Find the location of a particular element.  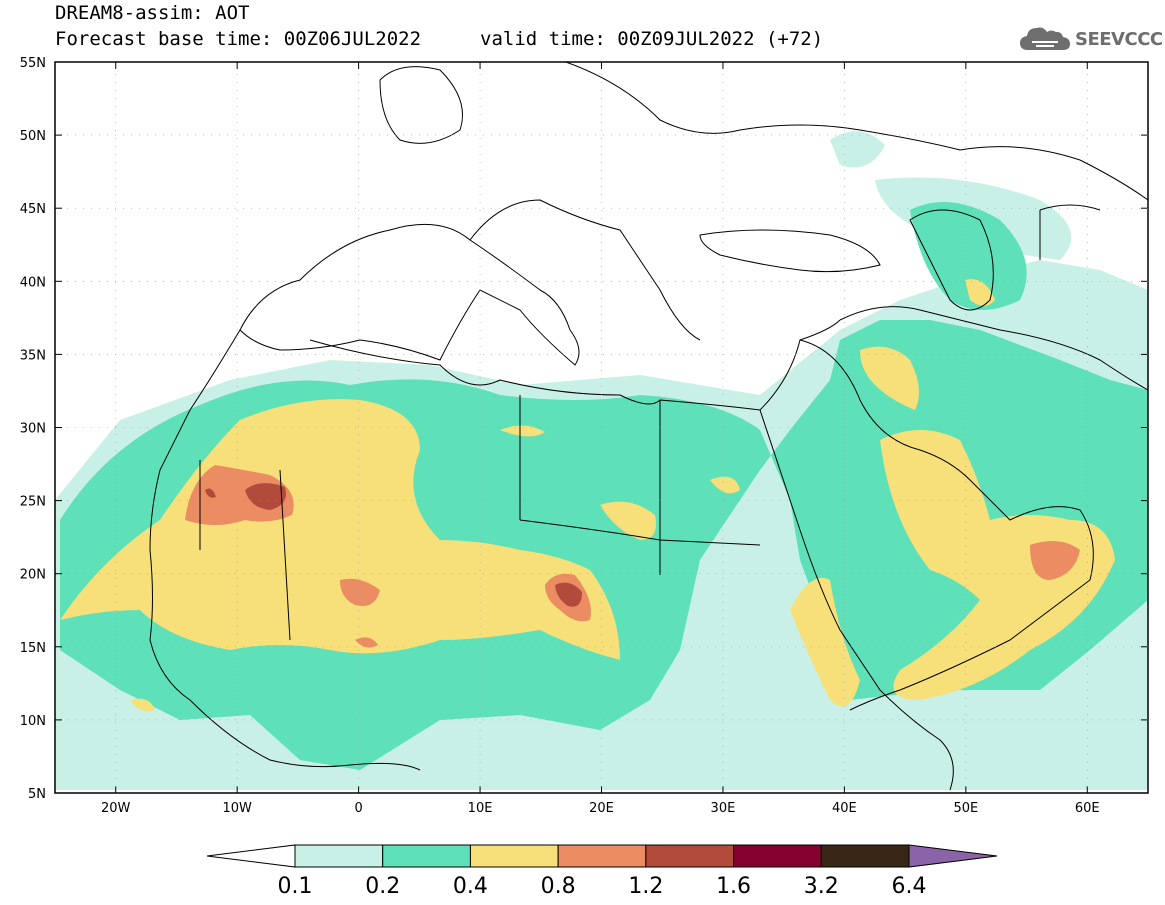

colorbar-label: 1.2 is located at coordinates (645, 886).